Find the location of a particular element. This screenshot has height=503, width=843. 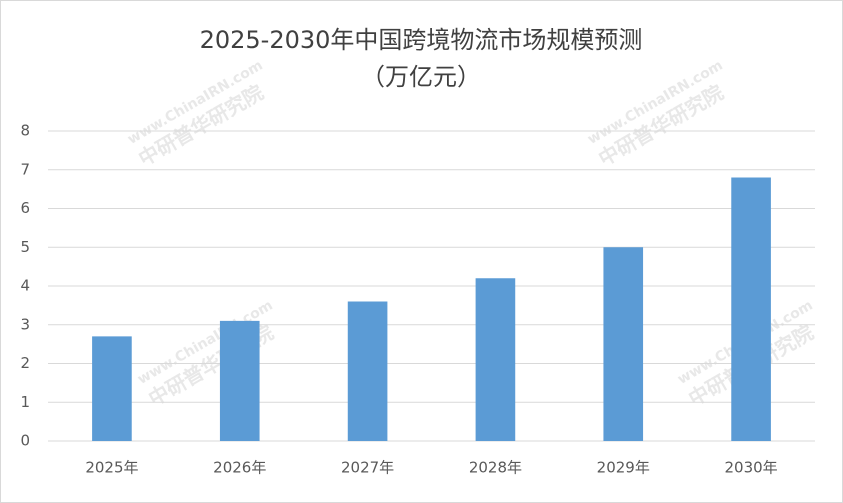

y-tick-label: 2 is located at coordinates (25, 363).